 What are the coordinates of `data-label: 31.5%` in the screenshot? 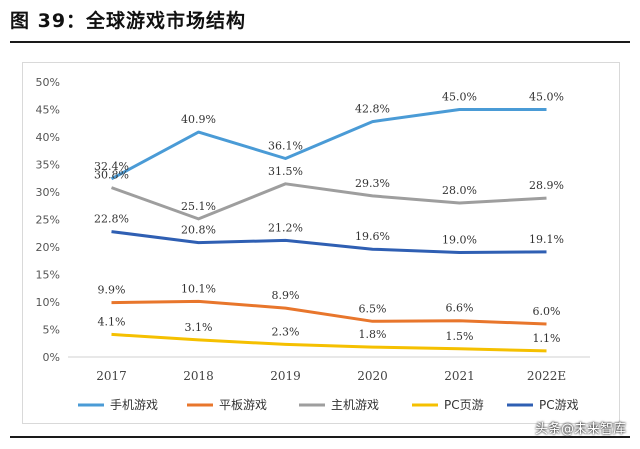 It's located at (285, 171).